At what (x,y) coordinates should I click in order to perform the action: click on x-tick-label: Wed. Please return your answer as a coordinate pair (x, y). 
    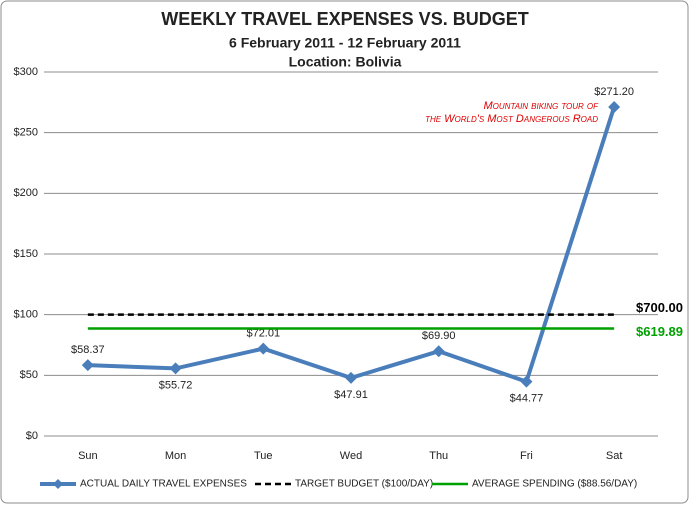
    Looking at the image, I should click on (351, 456).